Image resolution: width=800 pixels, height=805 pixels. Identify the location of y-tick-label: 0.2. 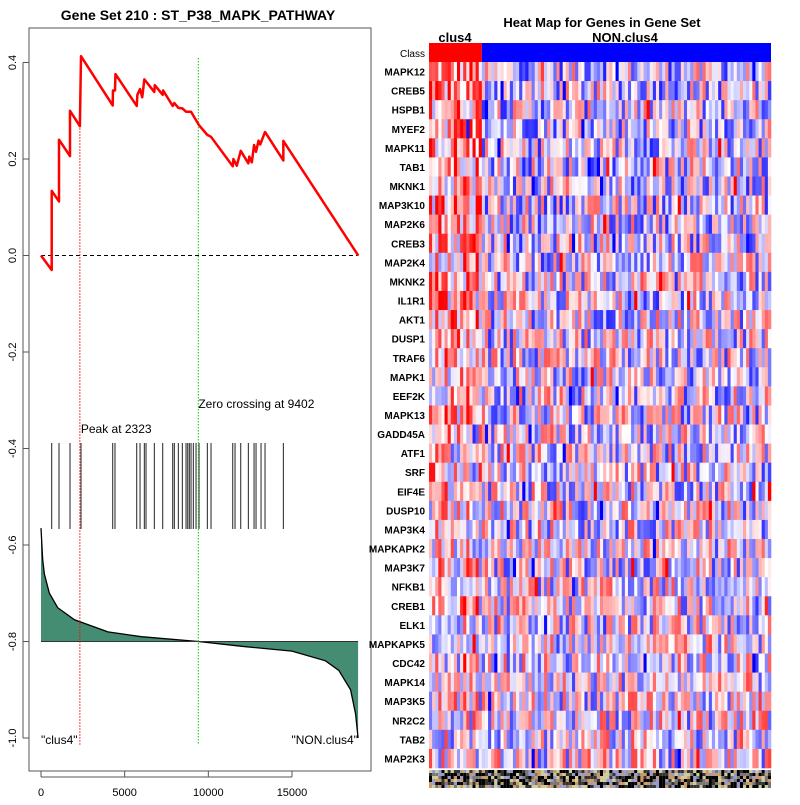
(13, 158).